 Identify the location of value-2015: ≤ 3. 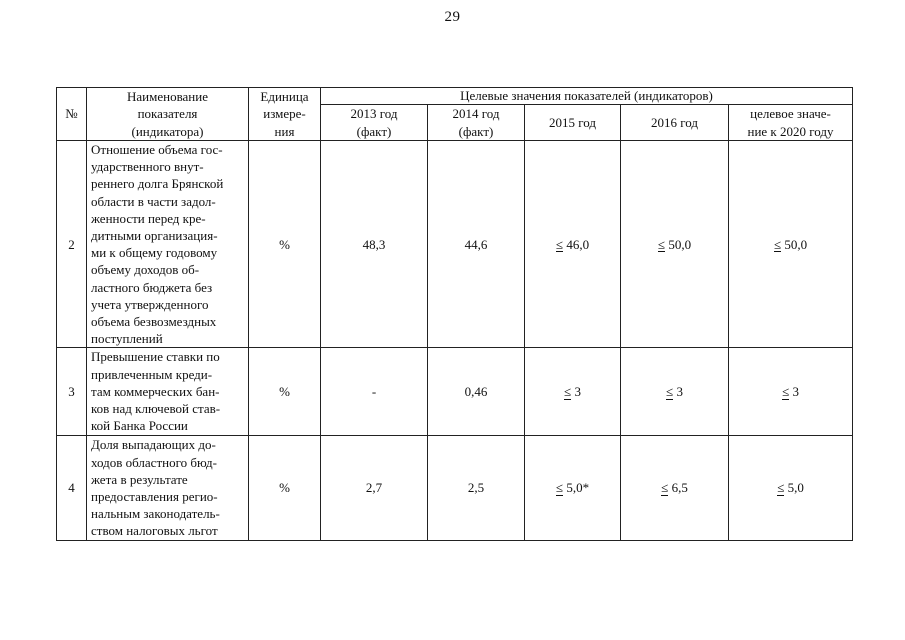
(572, 392).